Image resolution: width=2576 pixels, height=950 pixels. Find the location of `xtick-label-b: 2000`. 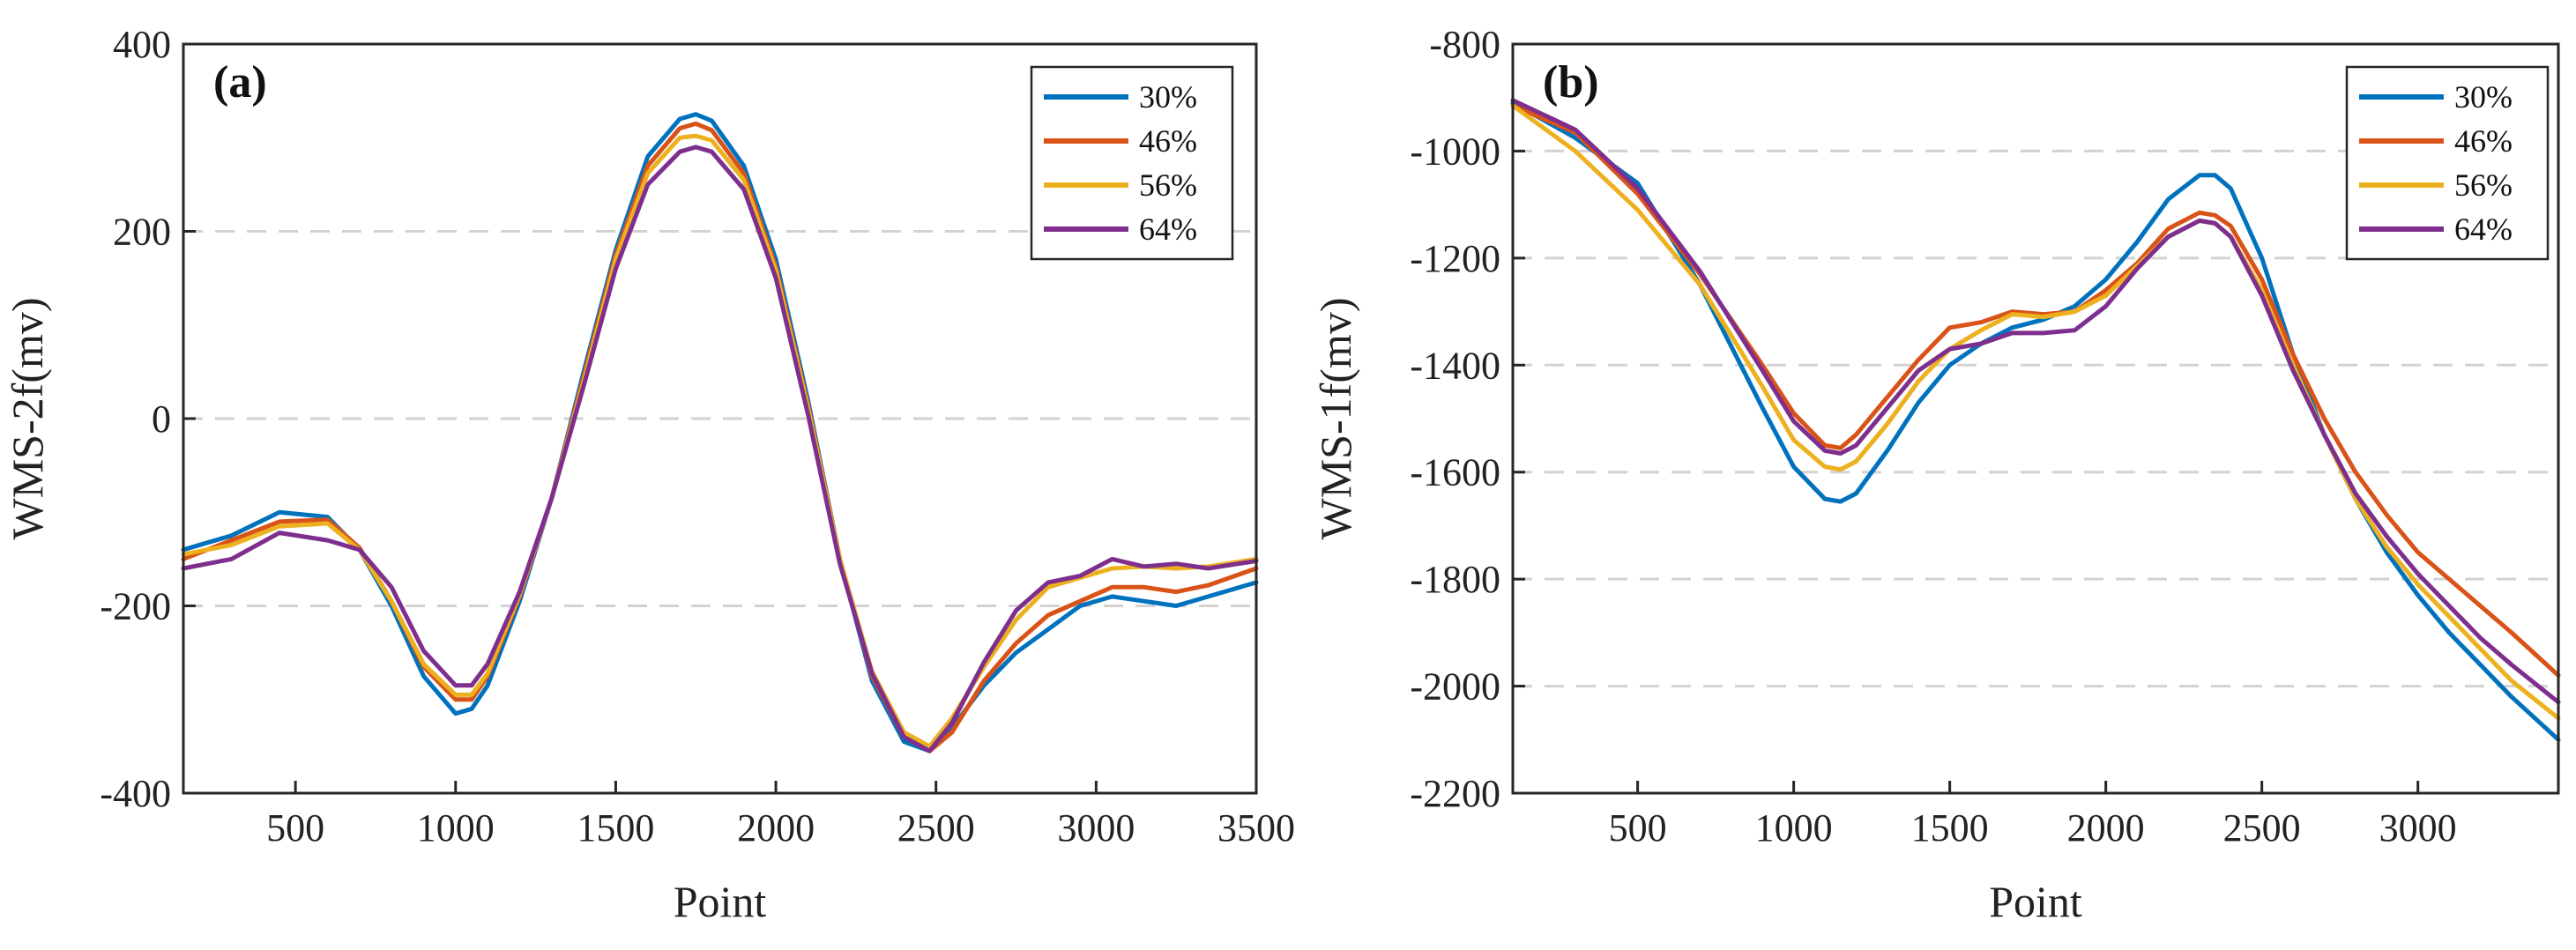

xtick-label-b: 2000 is located at coordinates (2106, 828).